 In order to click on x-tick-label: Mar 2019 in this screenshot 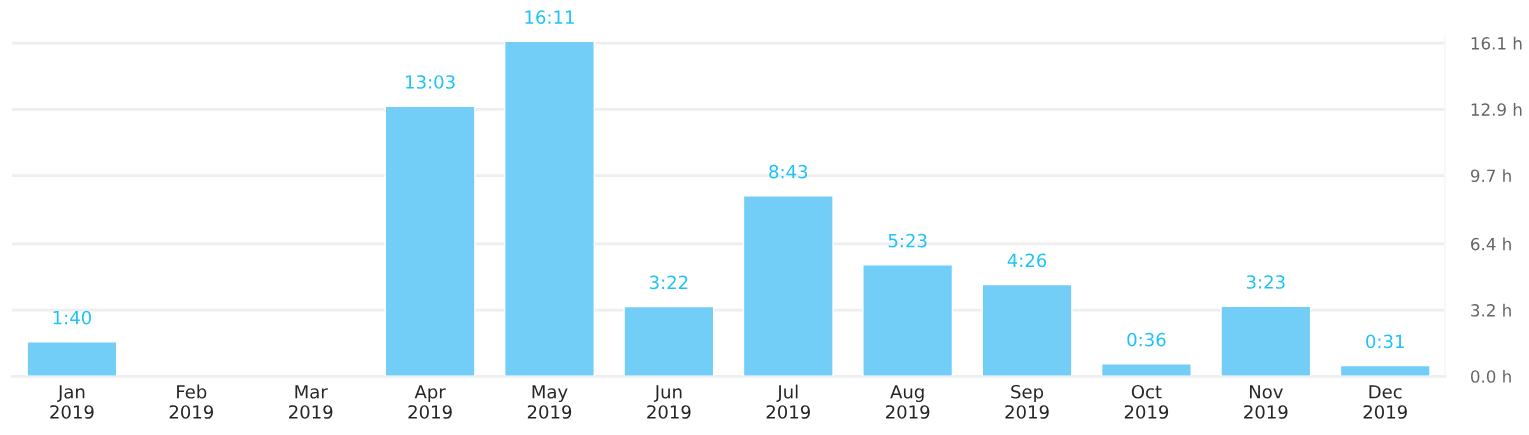, I will do `click(311, 402)`.